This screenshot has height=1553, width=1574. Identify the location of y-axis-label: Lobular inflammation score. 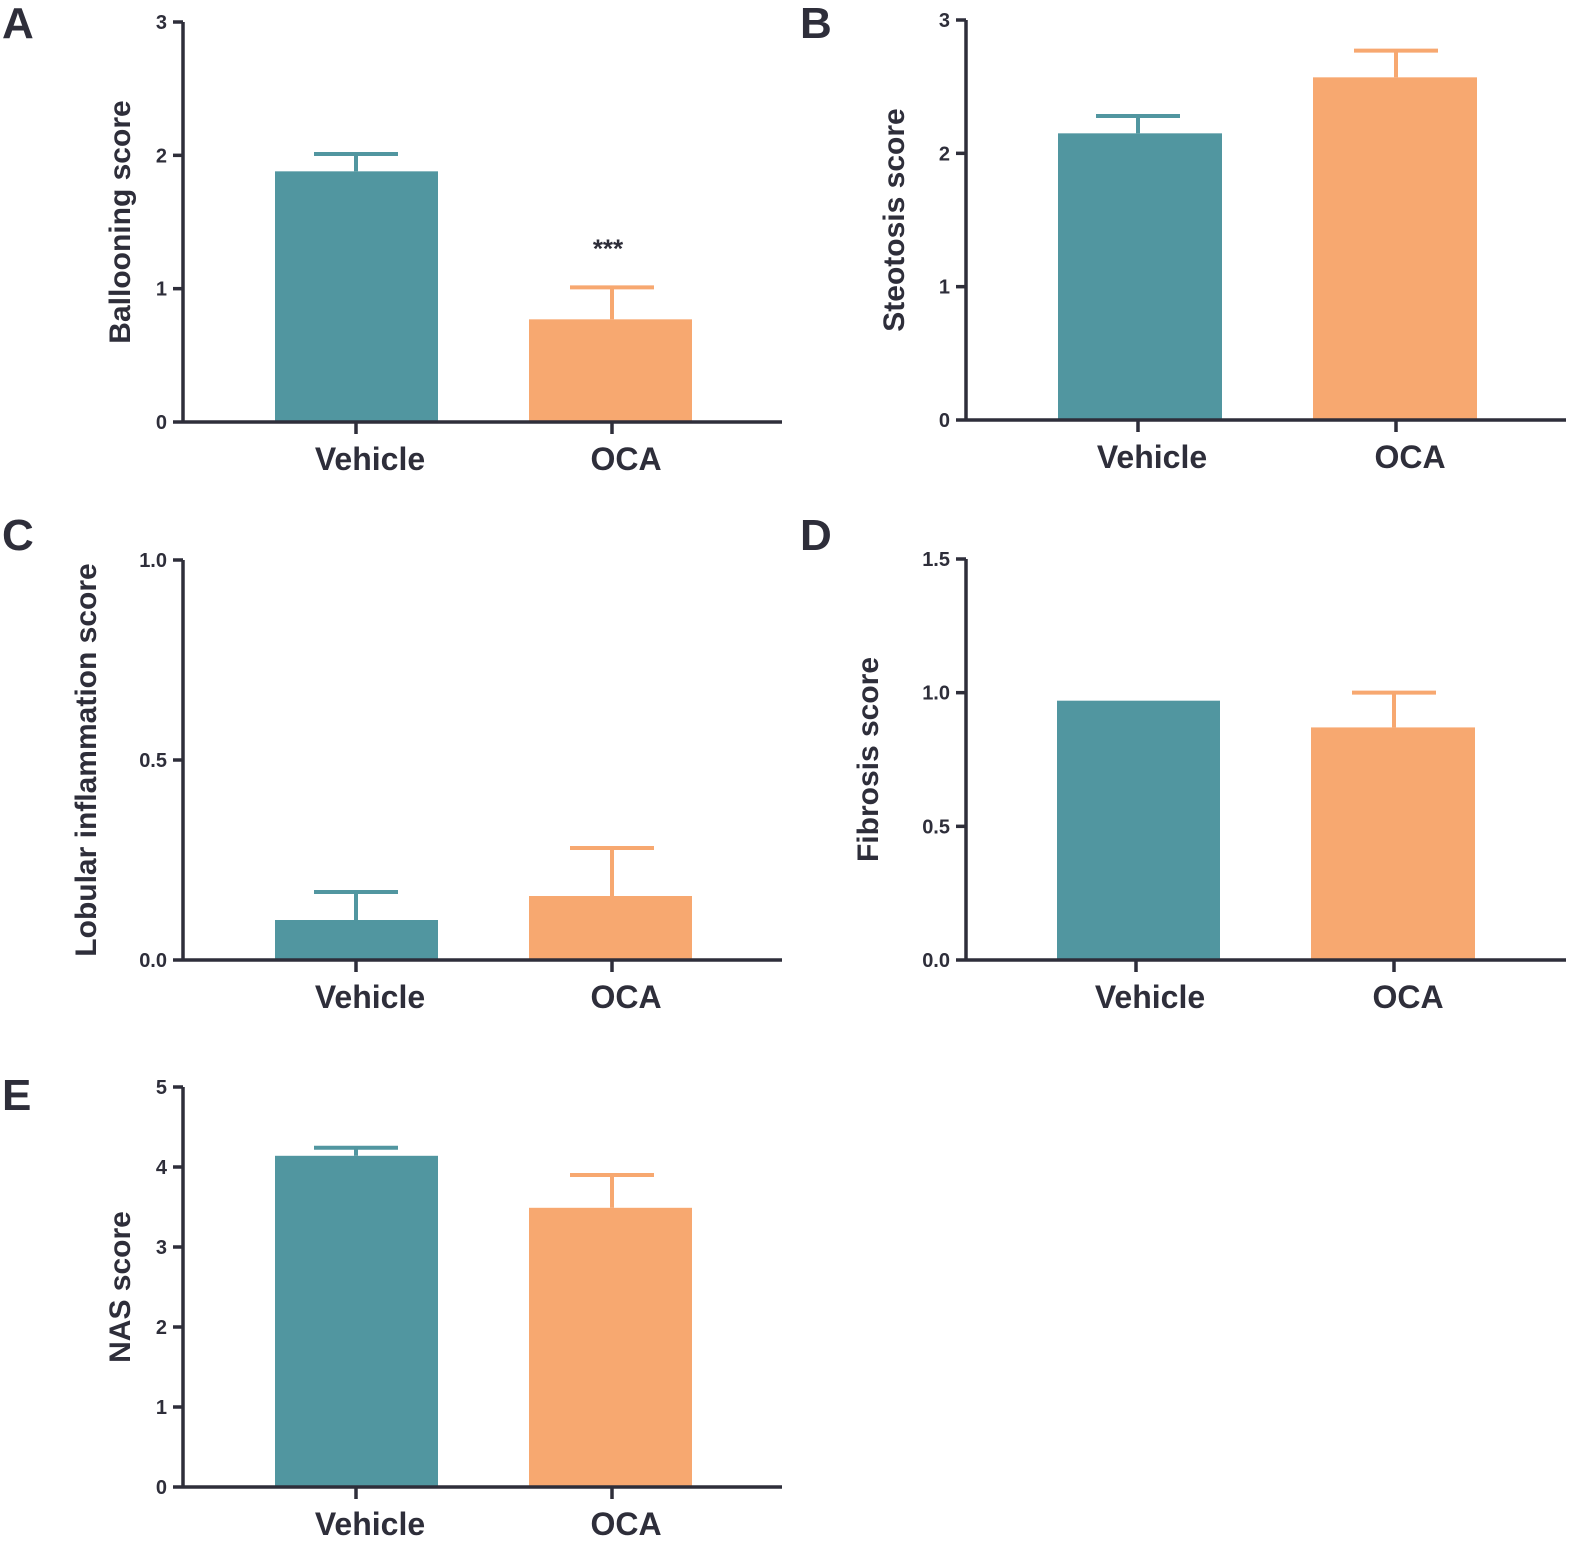
(86, 759).